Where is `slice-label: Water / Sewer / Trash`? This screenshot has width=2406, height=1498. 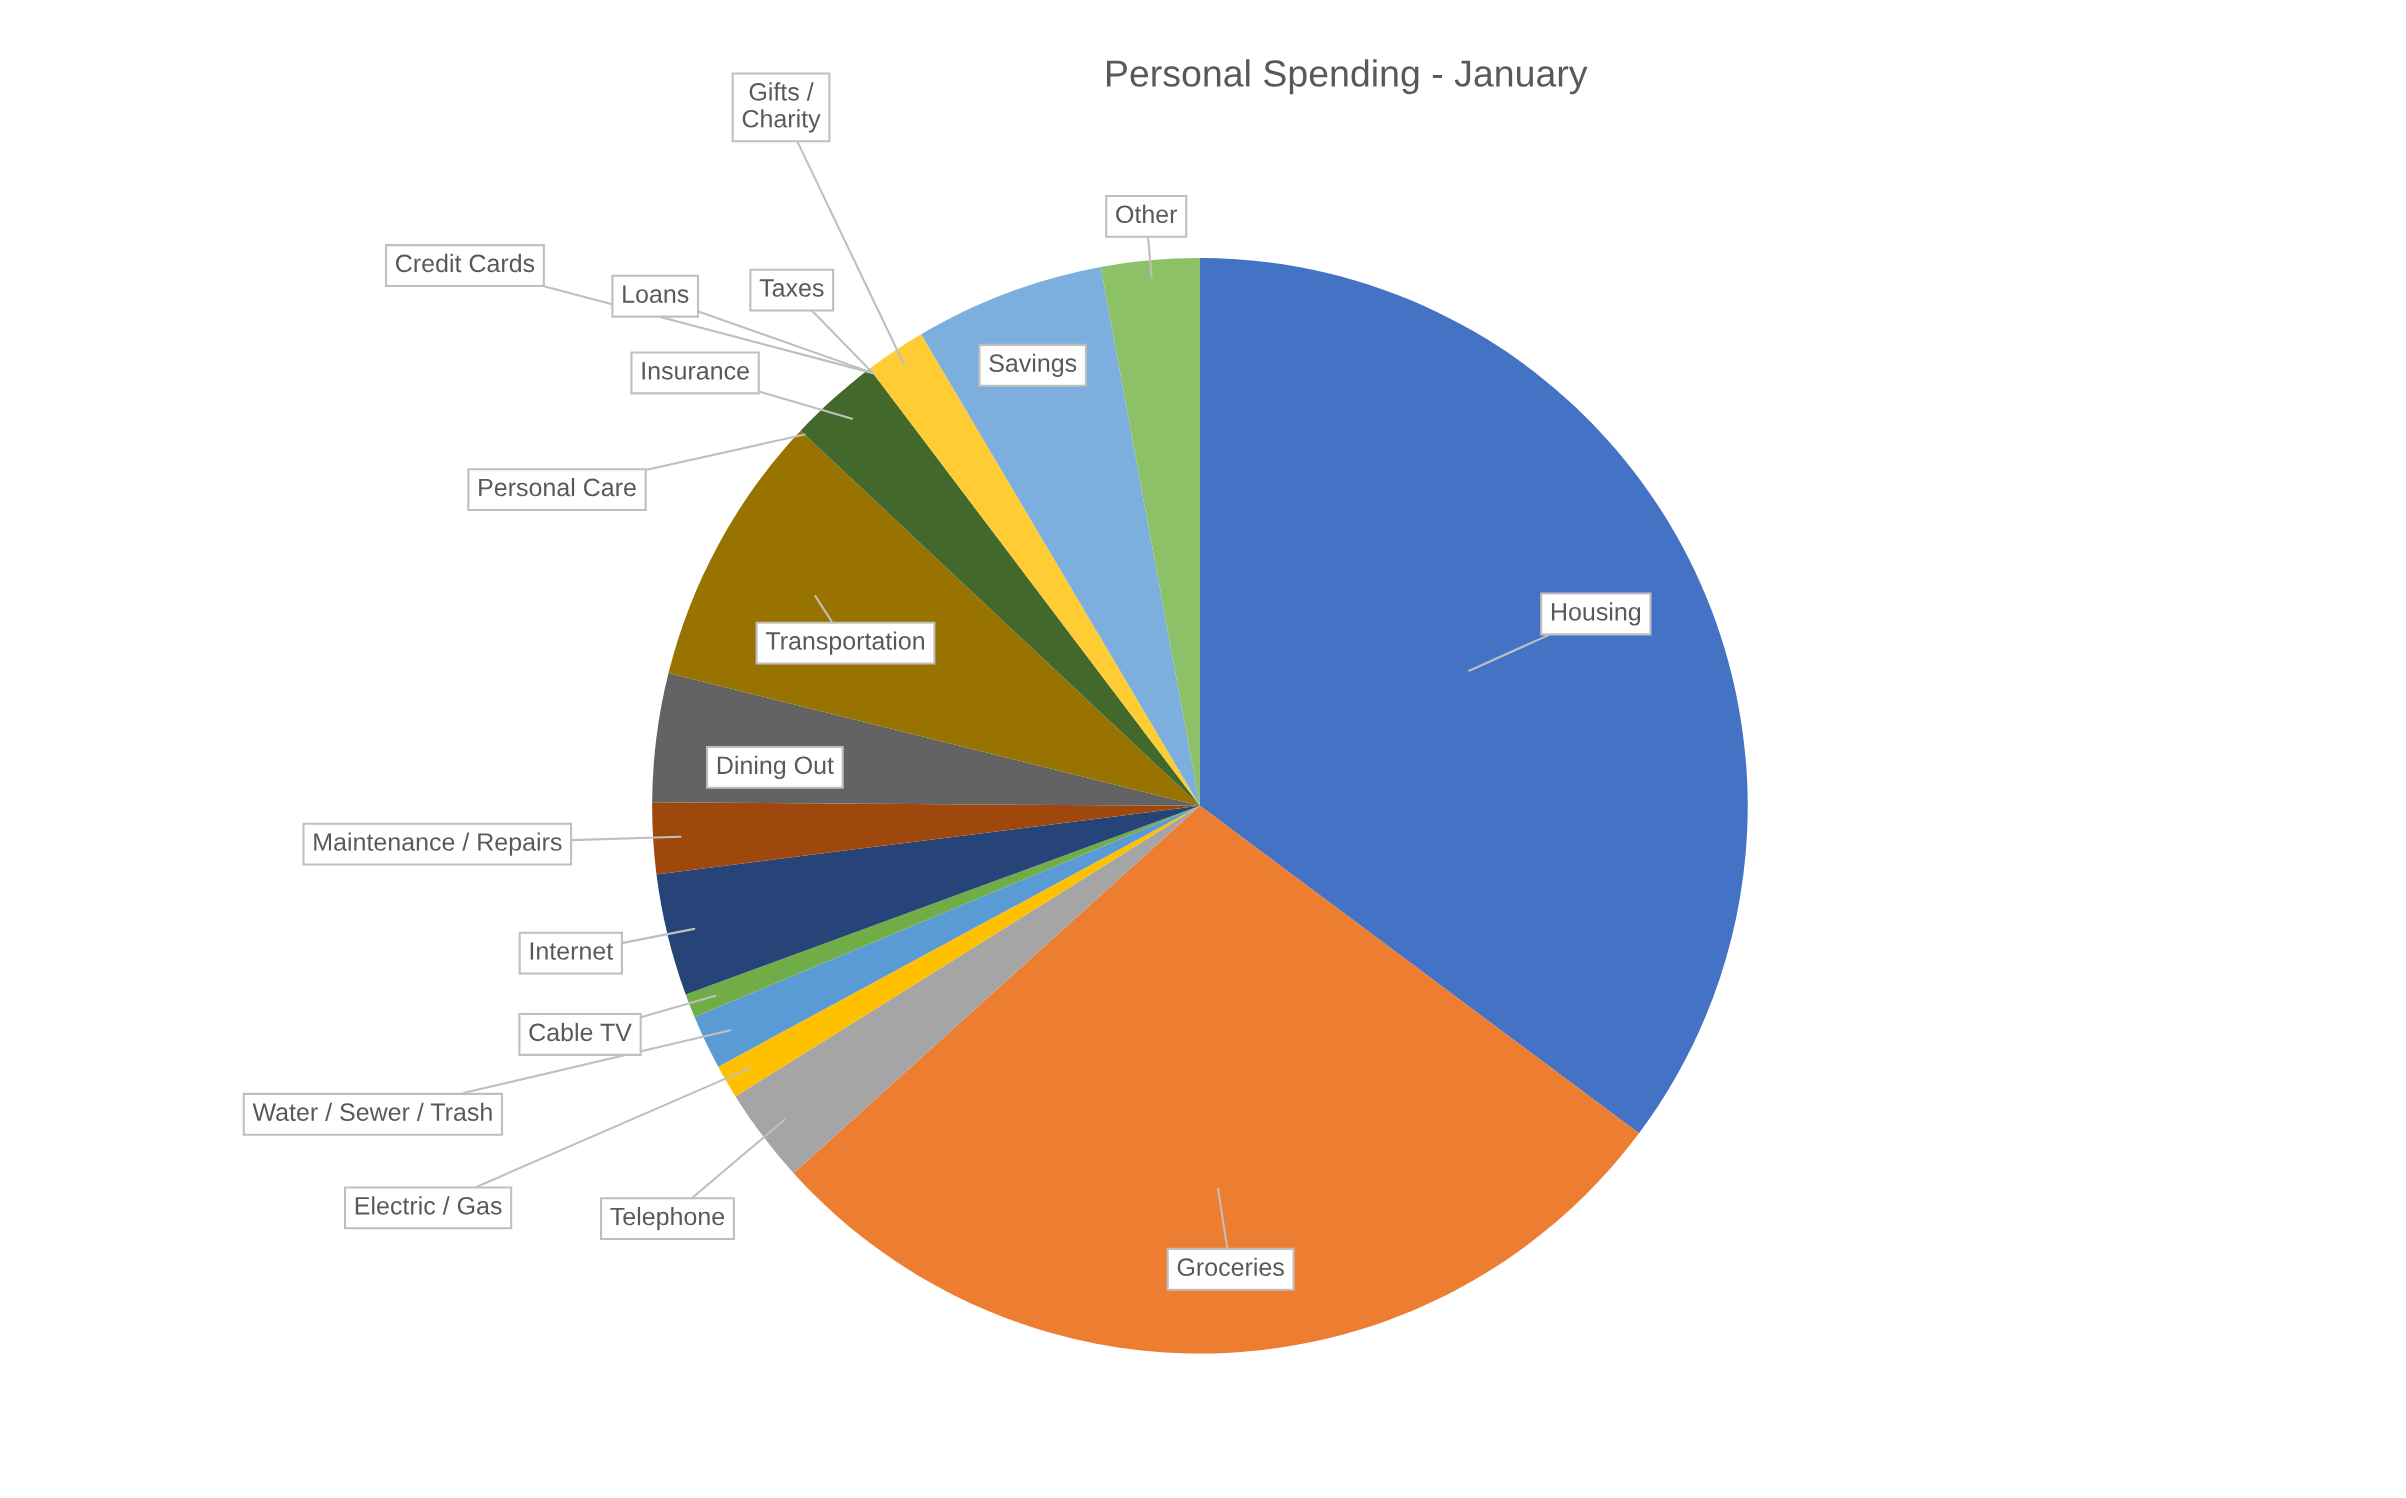 slice-label: Water / Sewer / Trash is located at coordinates (372, 1111).